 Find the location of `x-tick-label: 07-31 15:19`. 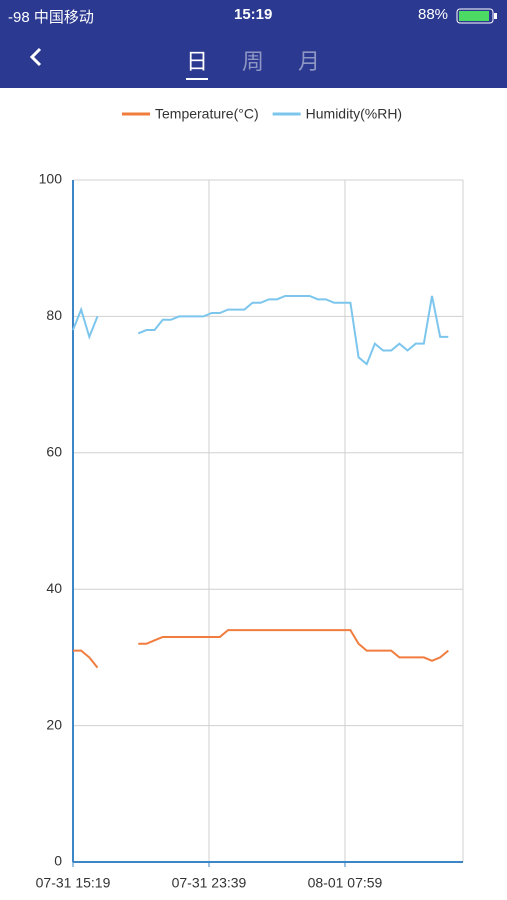

x-tick-label: 07-31 15:19 is located at coordinates (73, 883).